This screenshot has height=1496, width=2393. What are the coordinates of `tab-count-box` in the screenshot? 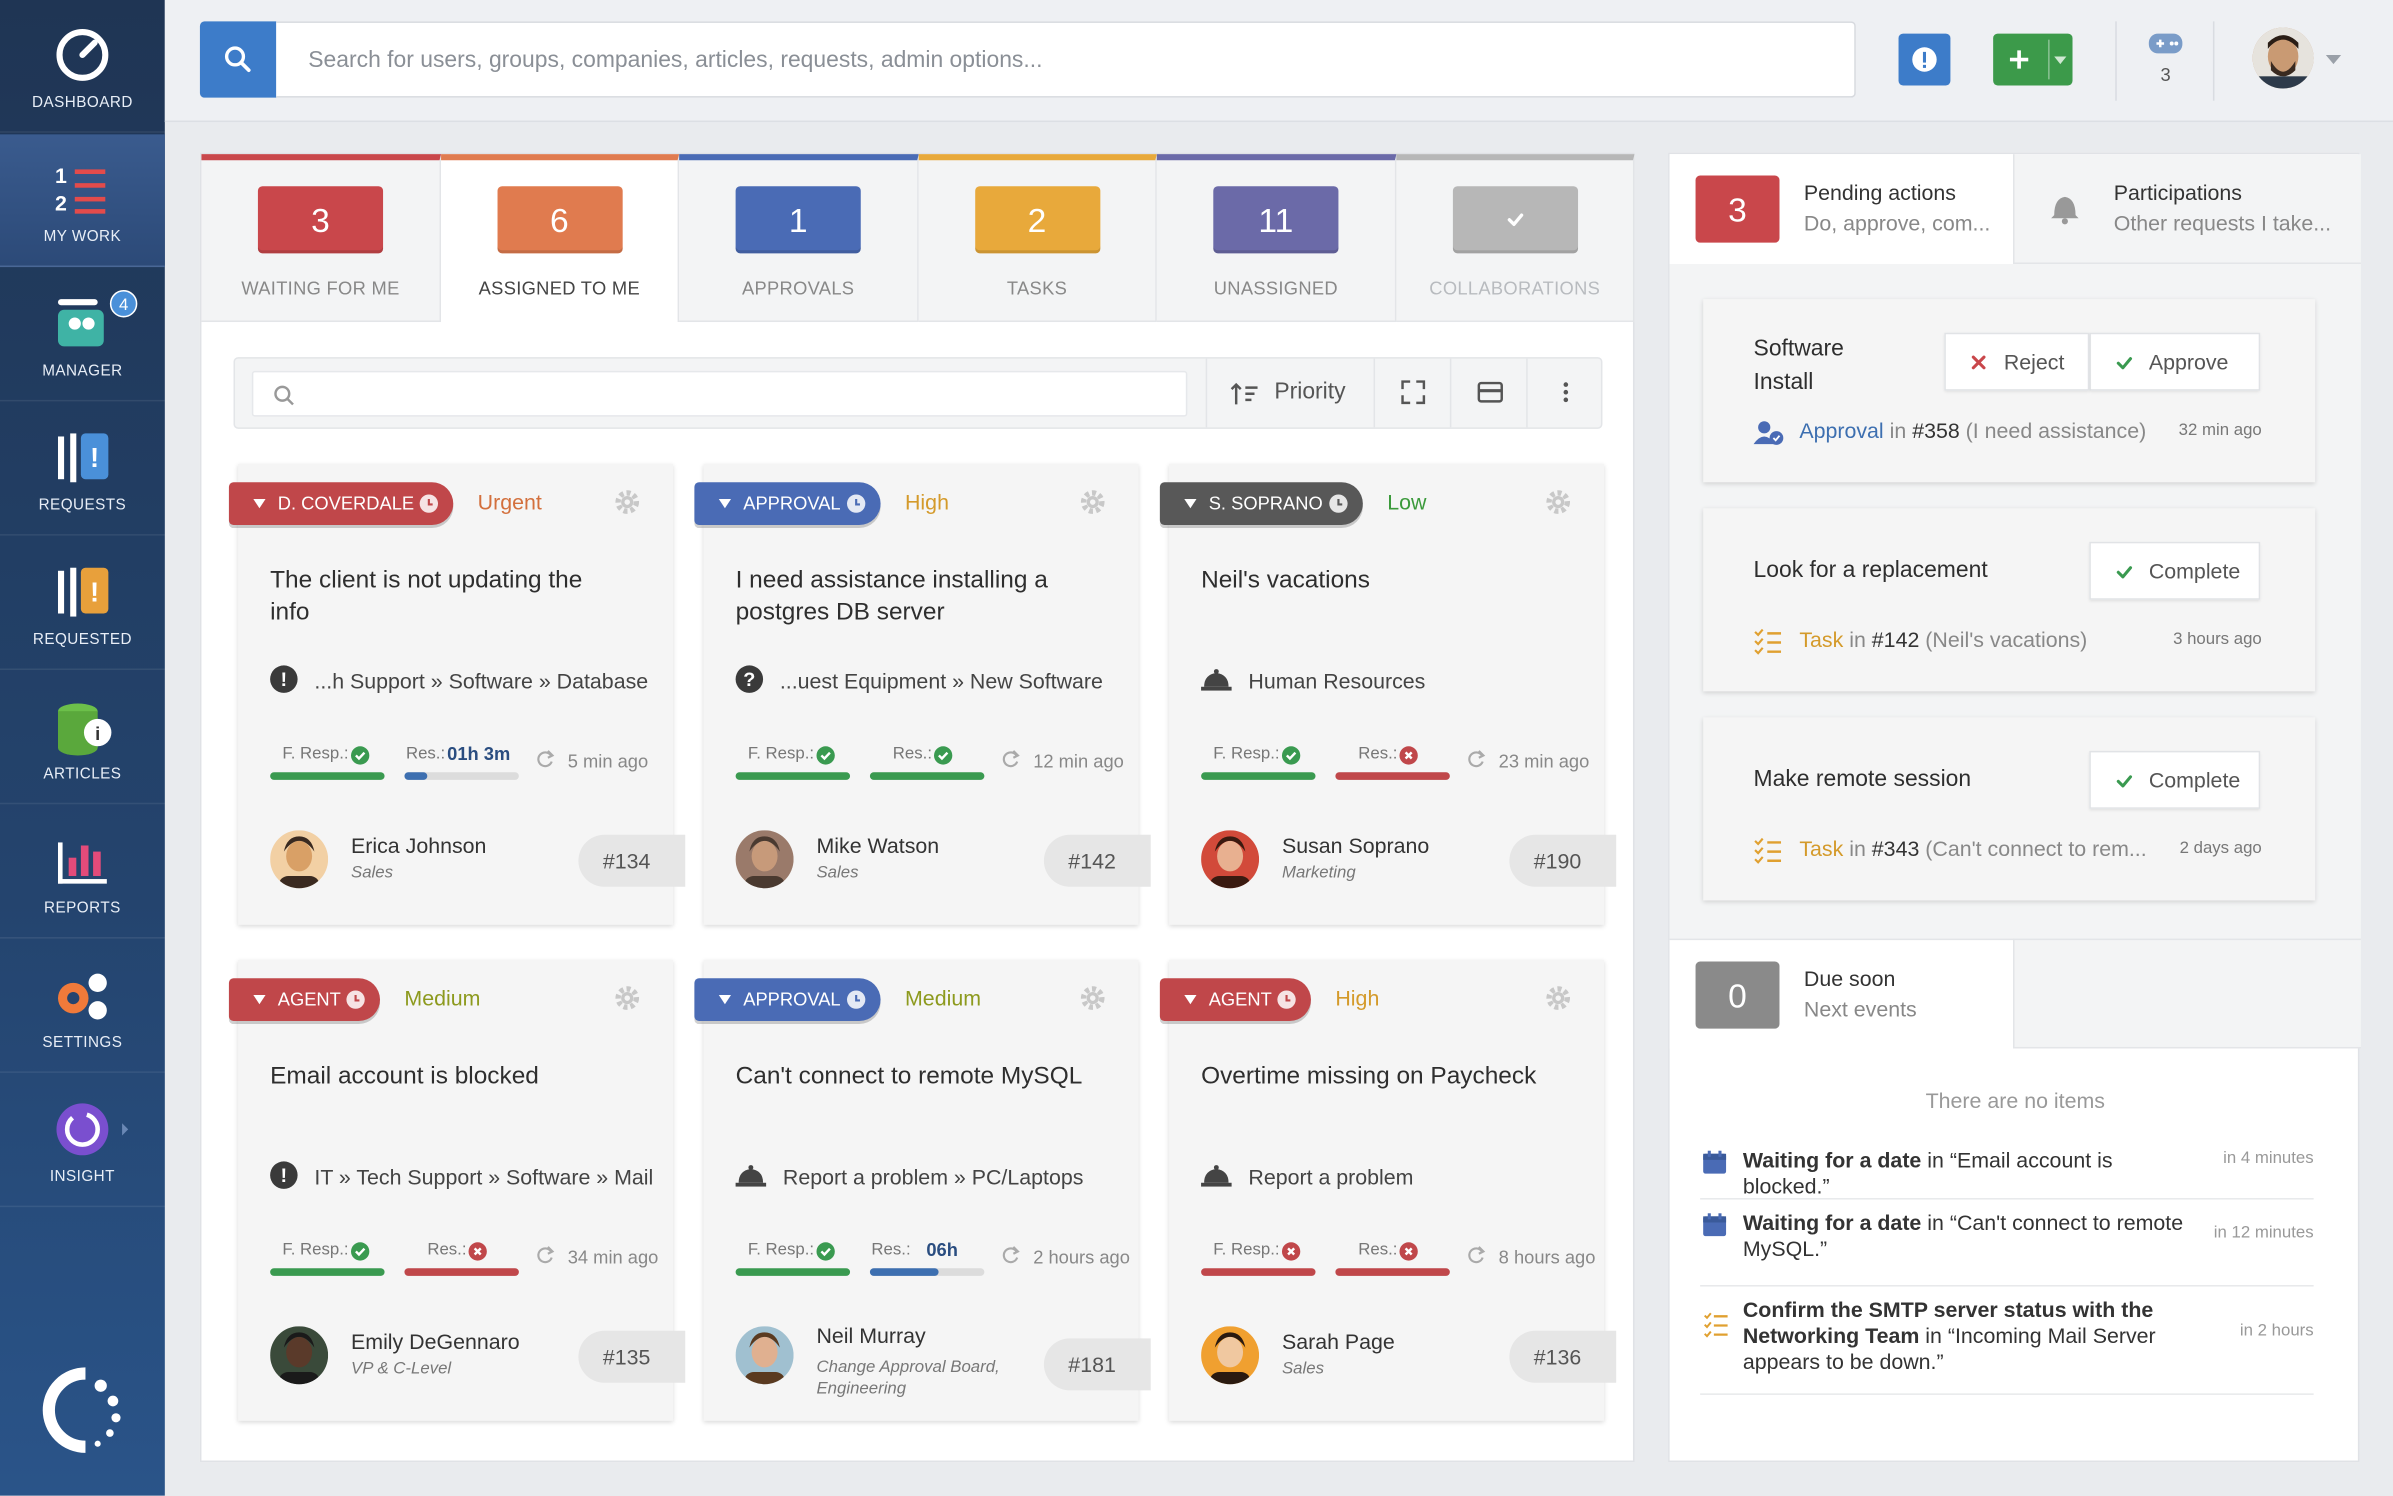 It's located at (1515, 220).